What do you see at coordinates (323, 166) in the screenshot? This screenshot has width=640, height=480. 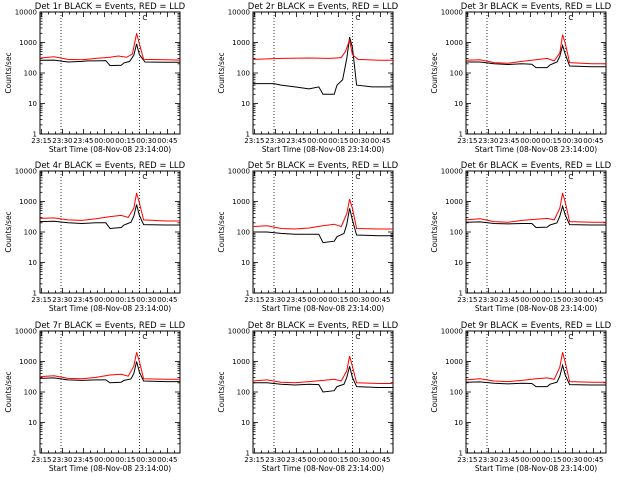 I see `panel-title: Det 5r BLACK = Events, RED = LLD` at bounding box center [323, 166].